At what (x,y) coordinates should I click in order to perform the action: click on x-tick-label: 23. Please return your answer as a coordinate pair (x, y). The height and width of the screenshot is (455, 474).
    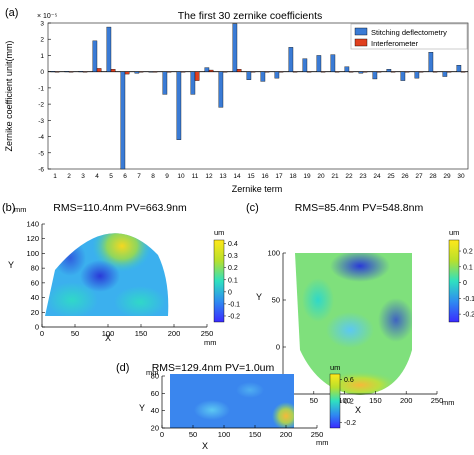
    Looking at the image, I should click on (363, 176).